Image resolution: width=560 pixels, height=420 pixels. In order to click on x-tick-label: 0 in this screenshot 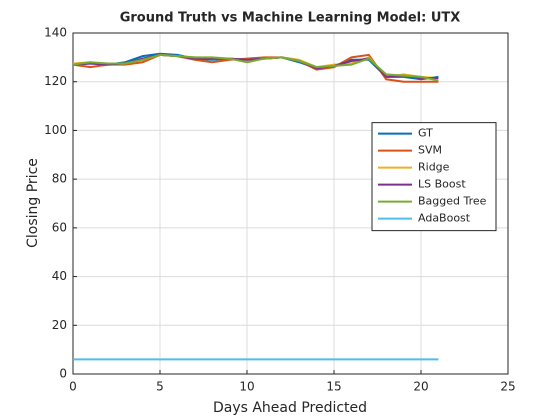, I will do `click(73, 387)`.